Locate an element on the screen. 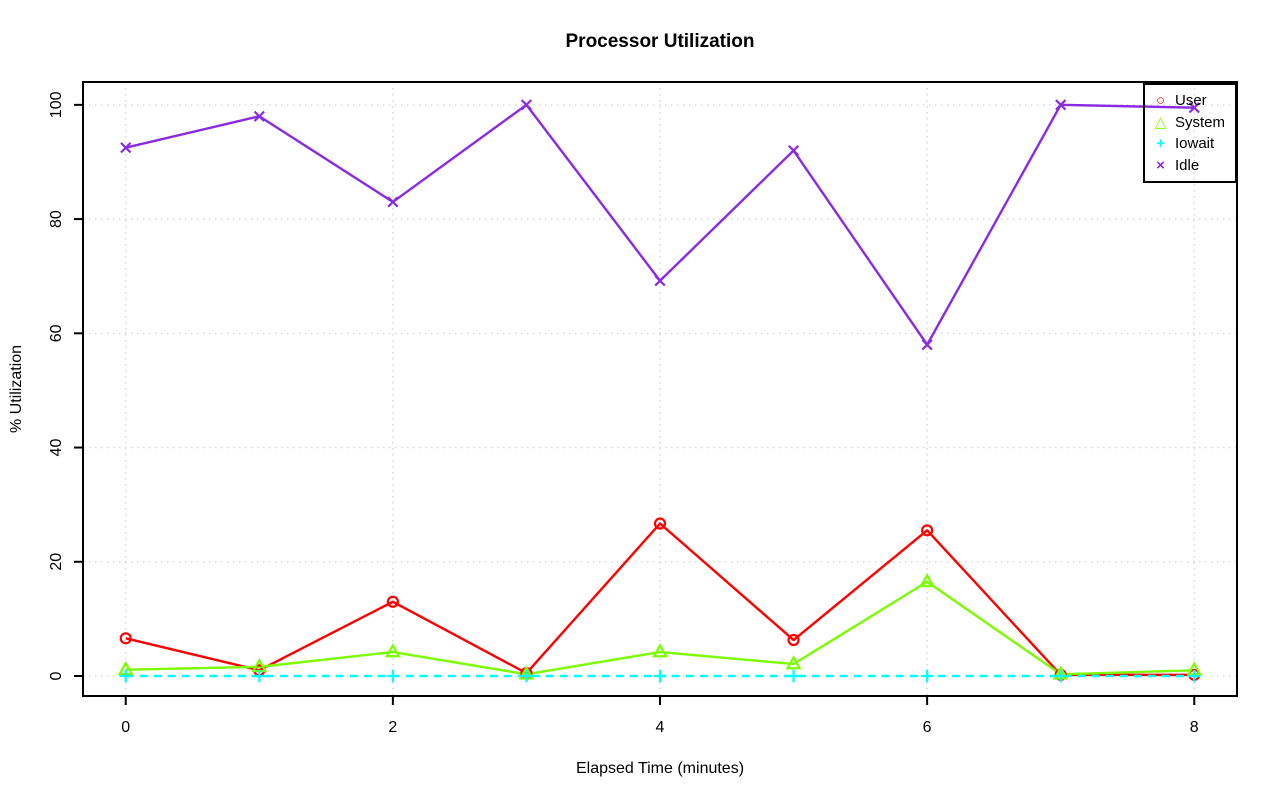  legend: ○ User △ System + Iowait × Idle is located at coordinates (1190, 133).